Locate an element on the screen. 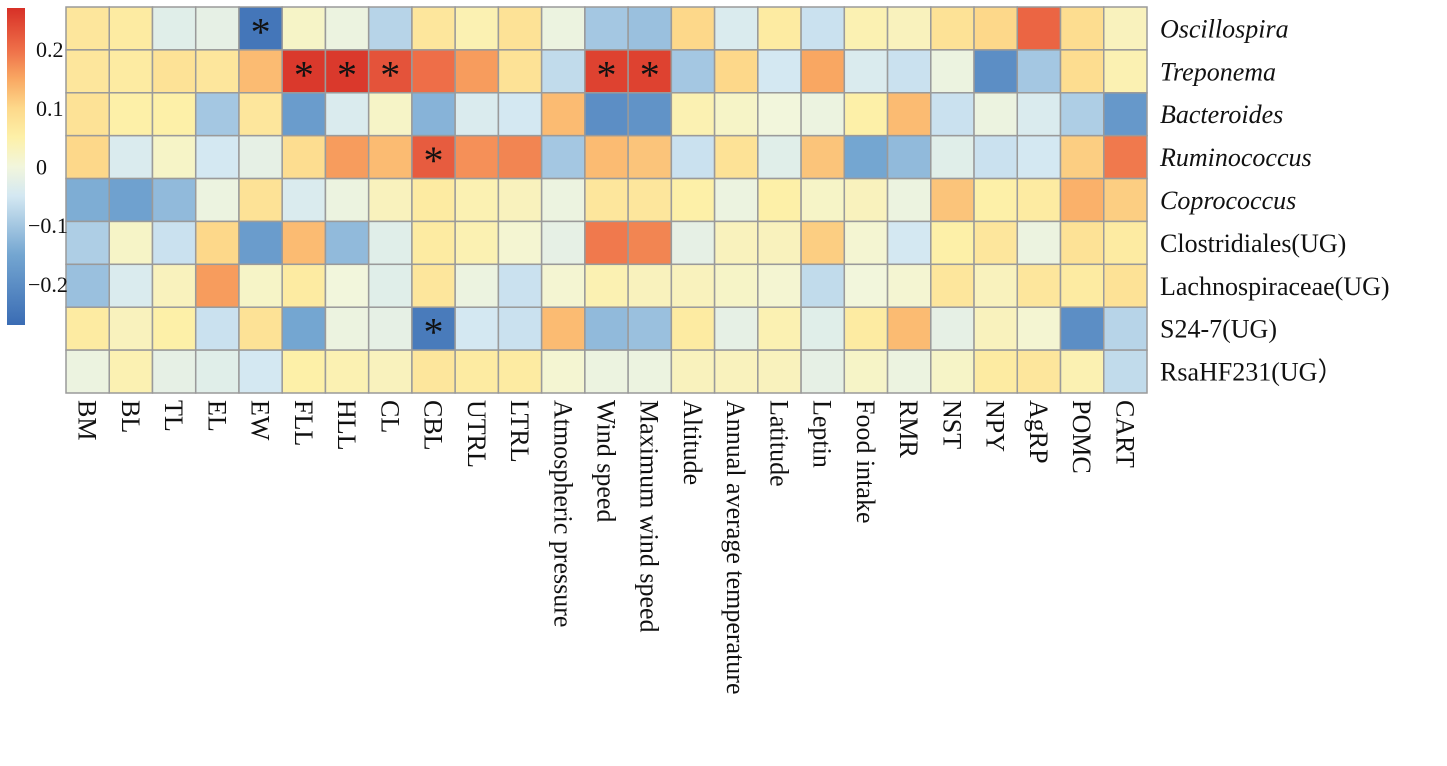 The width and height of the screenshot is (1447, 766). row-label: Treponema is located at coordinates (1218, 71).